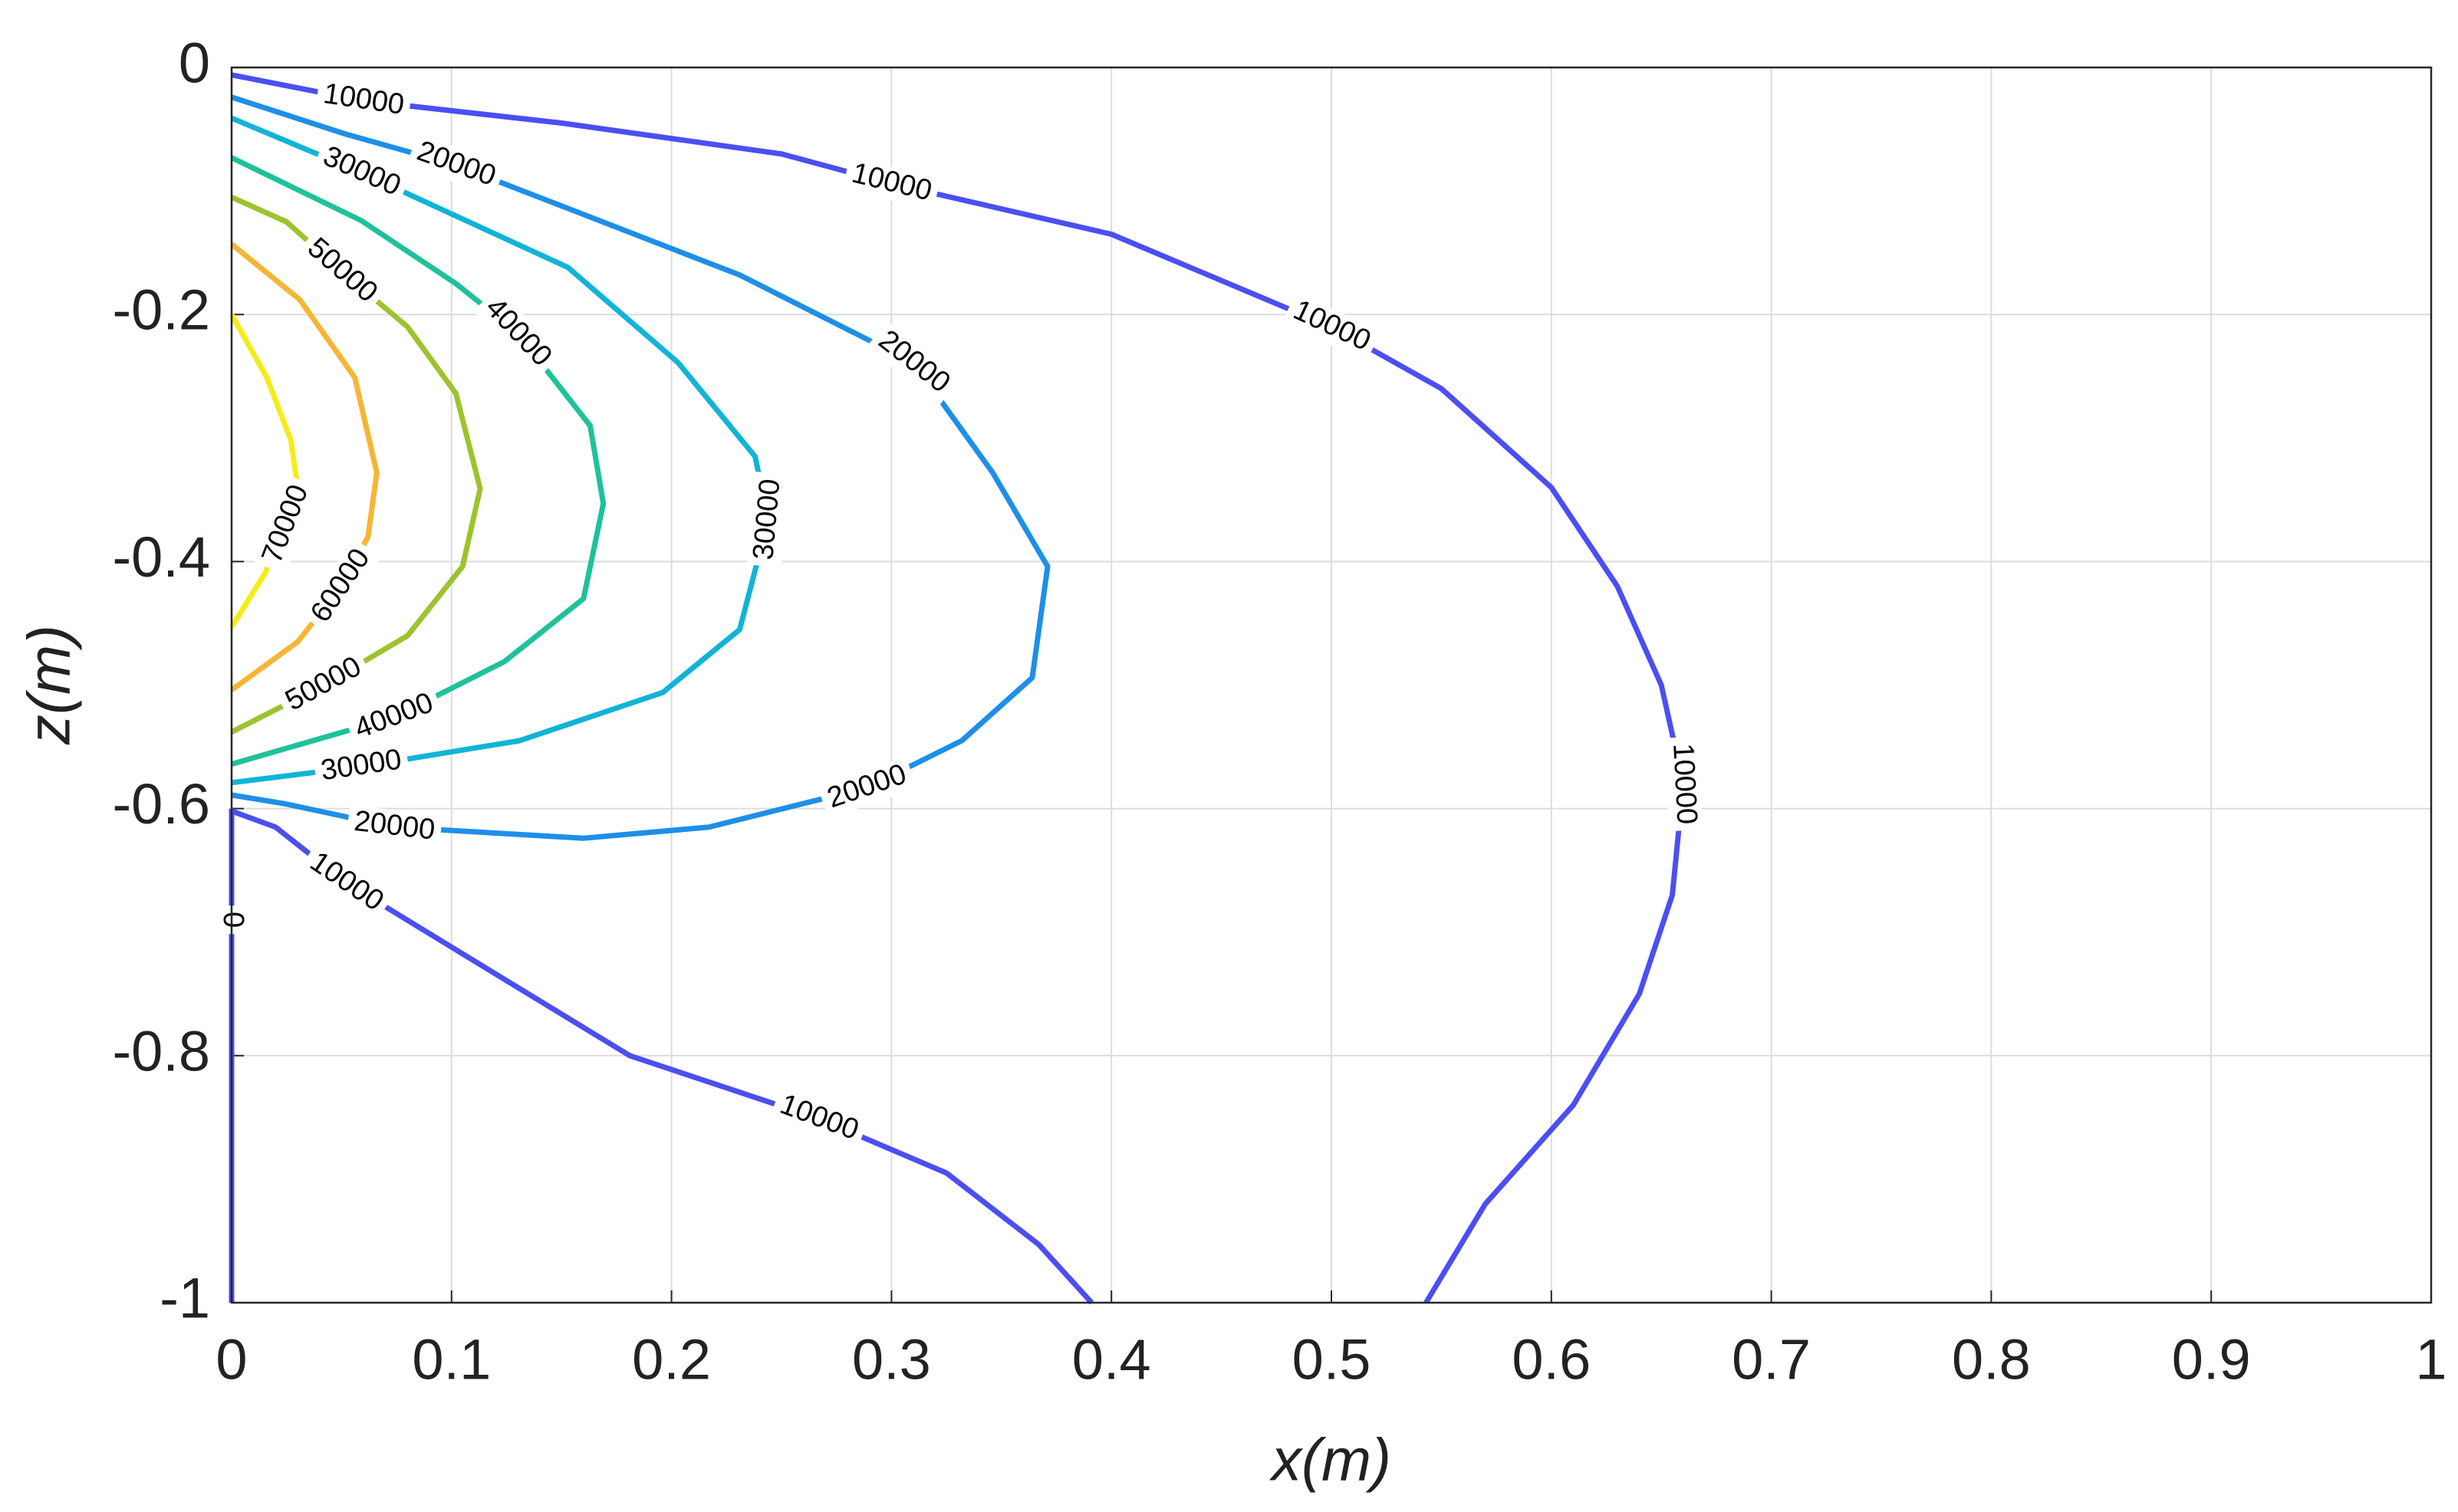 The width and height of the screenshot is (2458, 1512). What do you see at coordinates (161, 310) in the screenshot?
I see `y-tick-label: -0.2` at bounding box center [161, 310].